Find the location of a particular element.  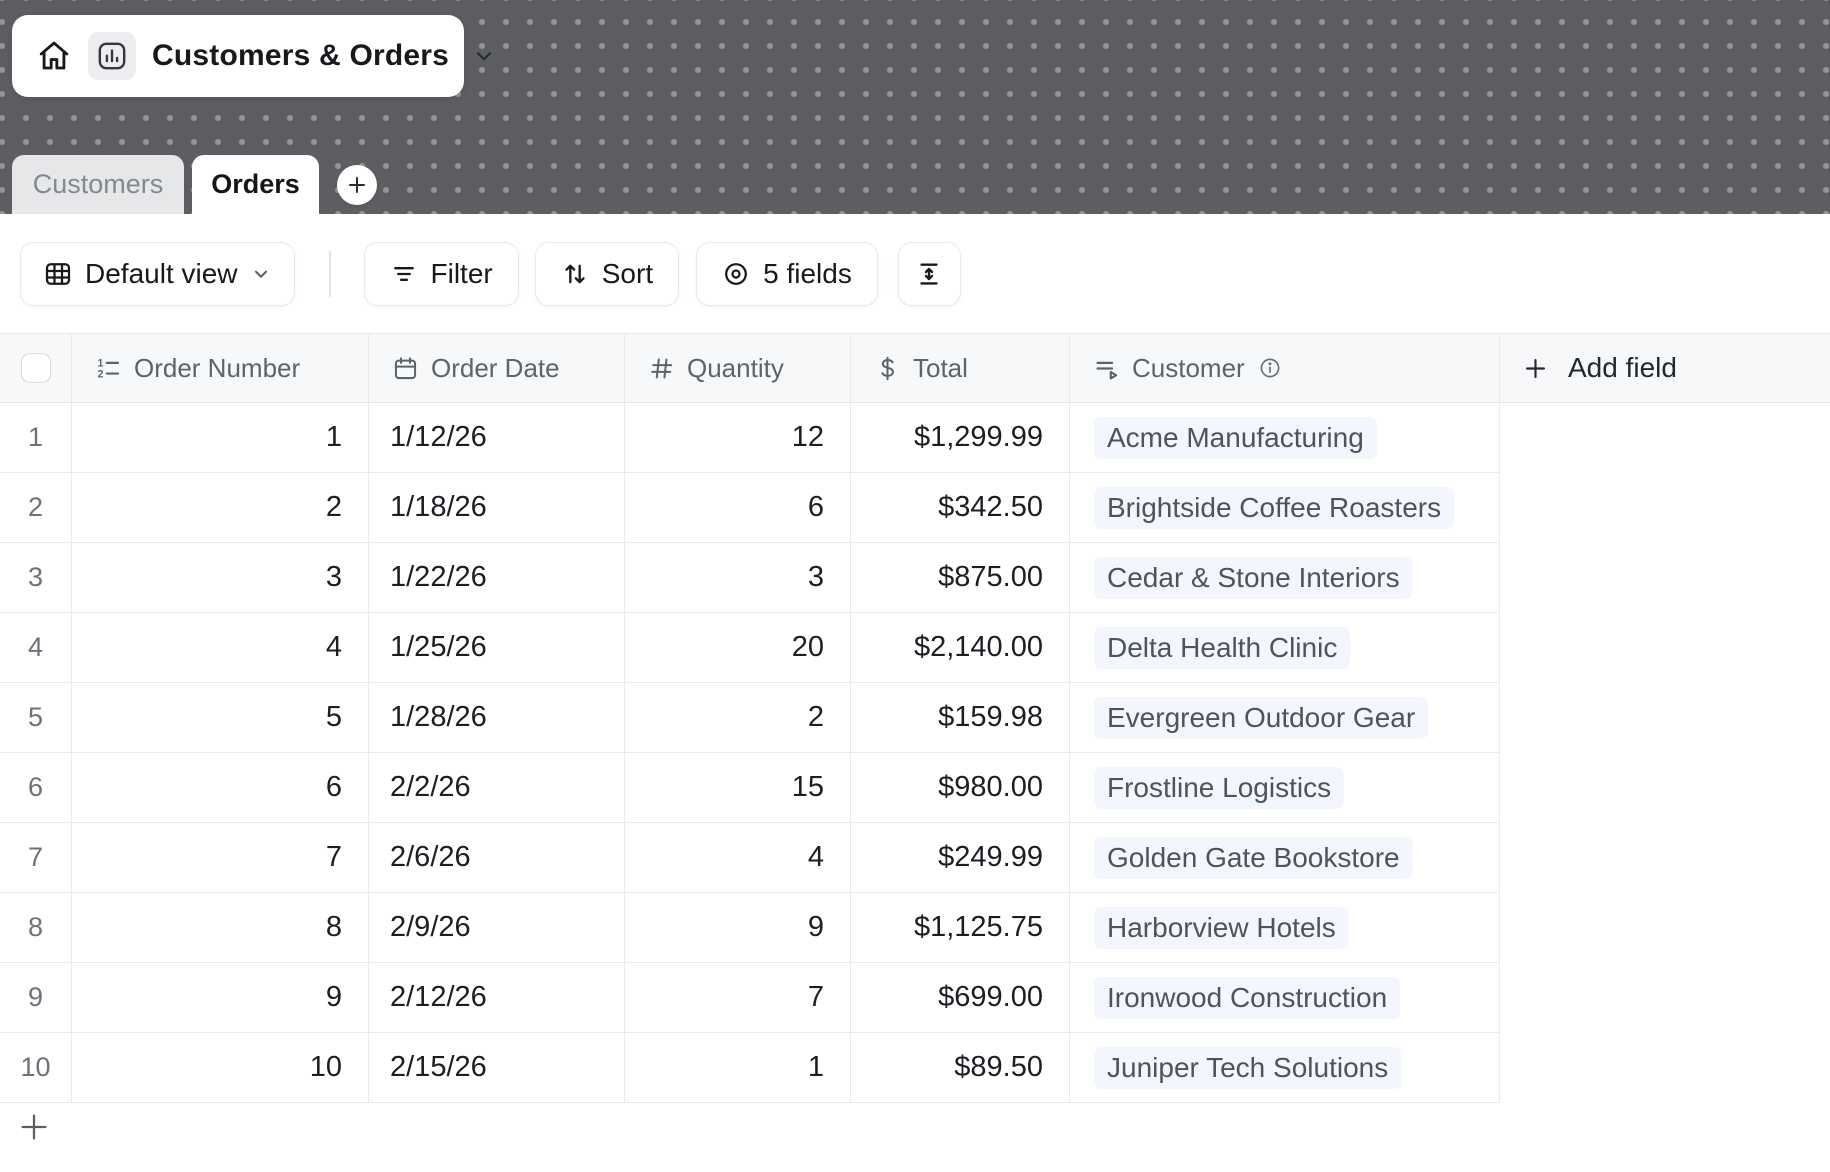

row-number-cell: 2 is located at coordinates (36, 508).